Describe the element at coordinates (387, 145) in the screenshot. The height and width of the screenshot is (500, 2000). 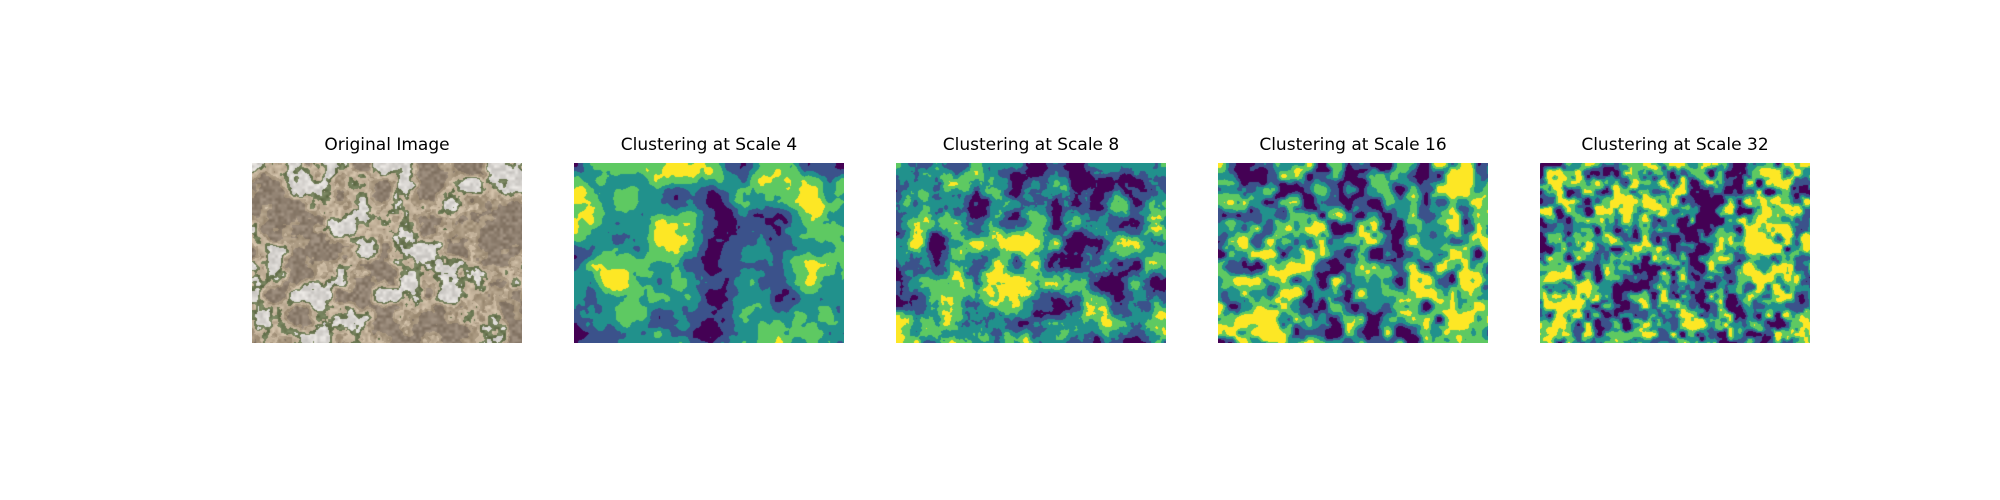
I see `panel-title: Original Image` at that location.